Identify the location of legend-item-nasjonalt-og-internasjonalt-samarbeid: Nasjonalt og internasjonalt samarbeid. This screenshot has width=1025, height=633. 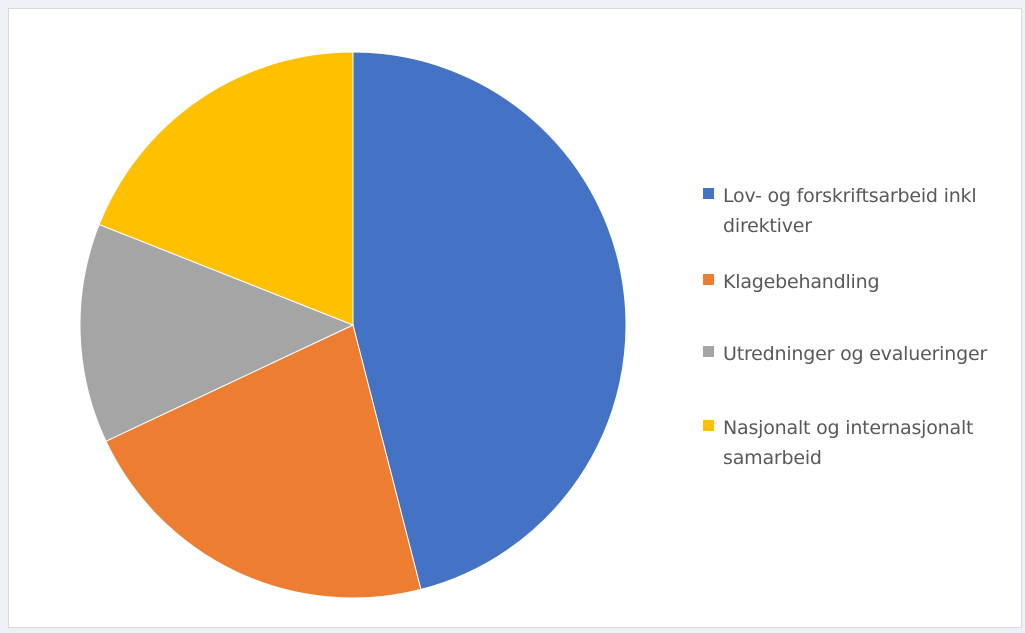
(861, 443).